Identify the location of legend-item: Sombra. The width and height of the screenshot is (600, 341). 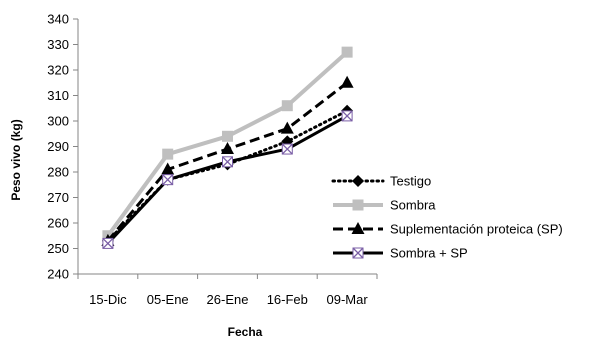
(384, 205).